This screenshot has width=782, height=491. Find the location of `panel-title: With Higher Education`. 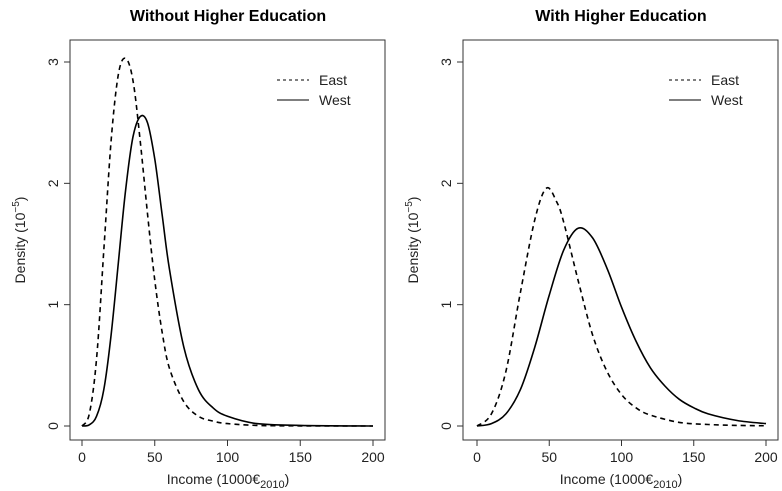

panel-title: With Higher Education is located at coordinates (620, 16).